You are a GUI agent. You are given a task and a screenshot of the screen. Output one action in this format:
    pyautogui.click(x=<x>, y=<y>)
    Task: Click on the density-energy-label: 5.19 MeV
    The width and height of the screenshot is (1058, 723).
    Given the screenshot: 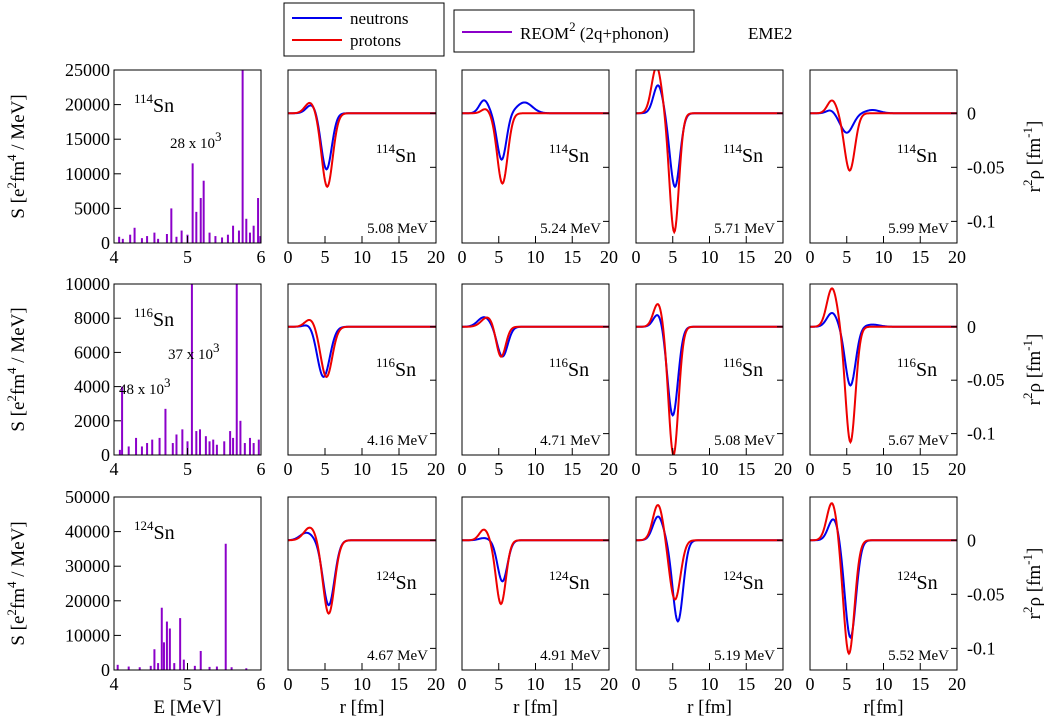 What is the action you would take?
    pyautogui.click(x=744, y=656)
    